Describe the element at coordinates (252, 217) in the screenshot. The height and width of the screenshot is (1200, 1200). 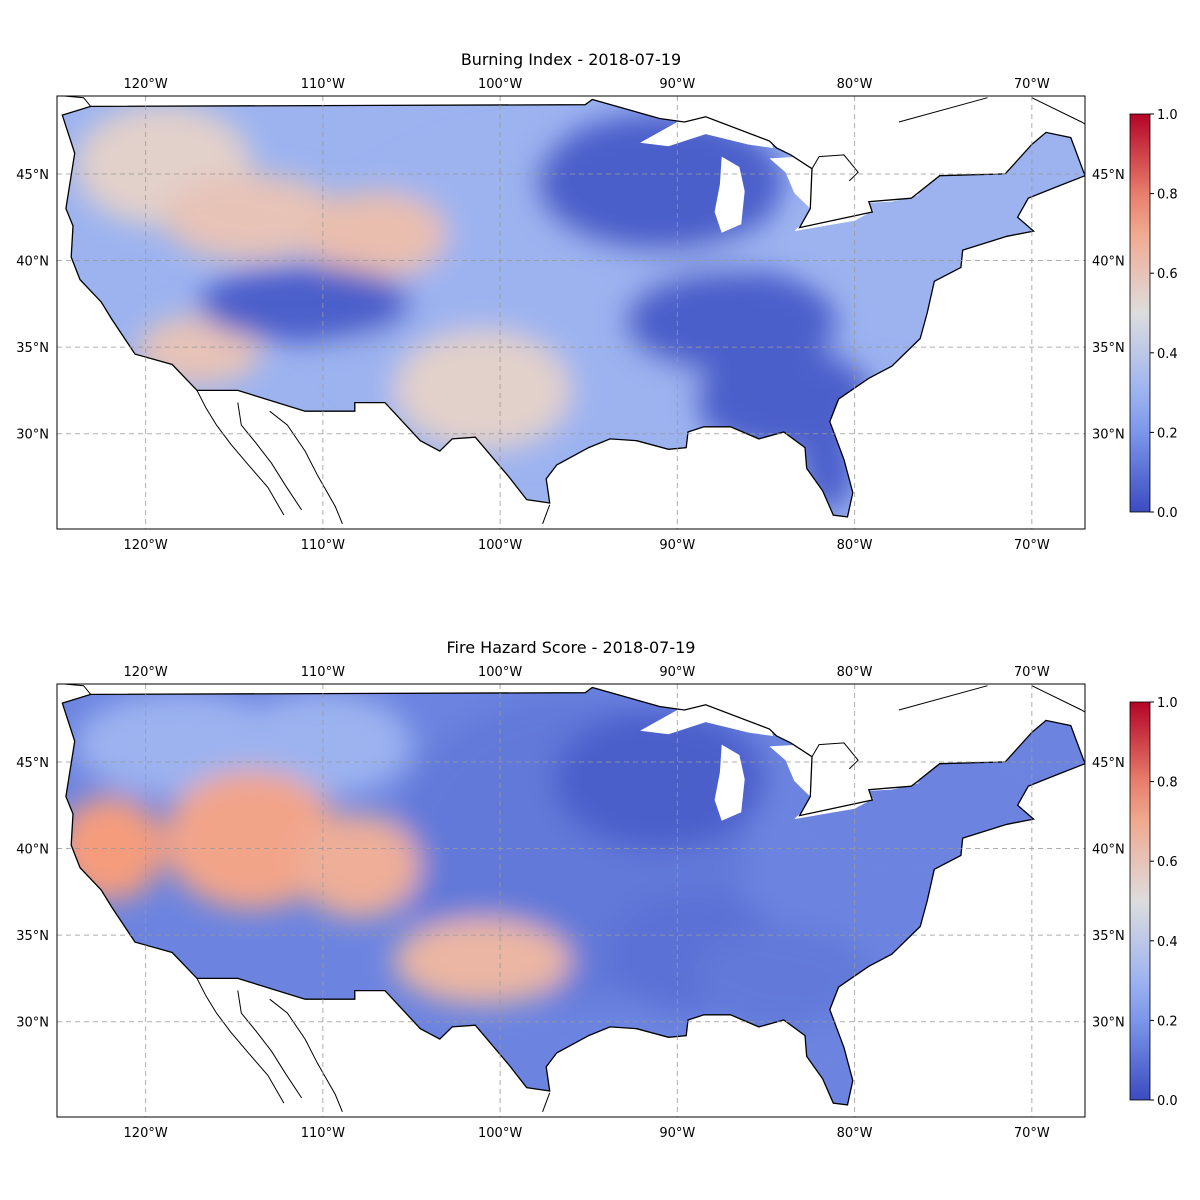
I see `region-great-basin-north` at that location.